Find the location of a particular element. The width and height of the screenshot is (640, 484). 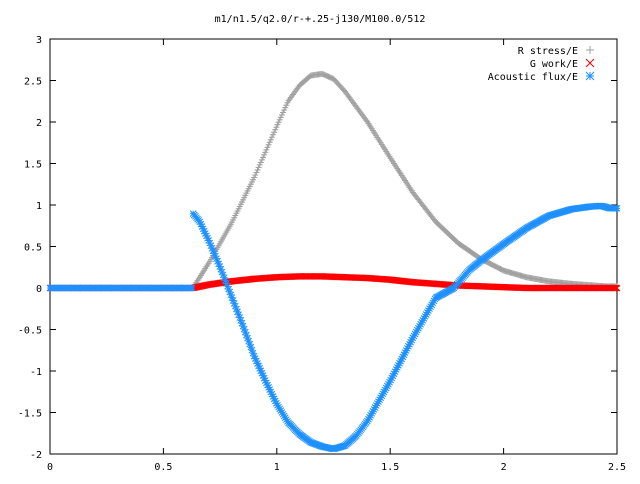

y-tick-label: -1 is located at coordinates (36, 372).